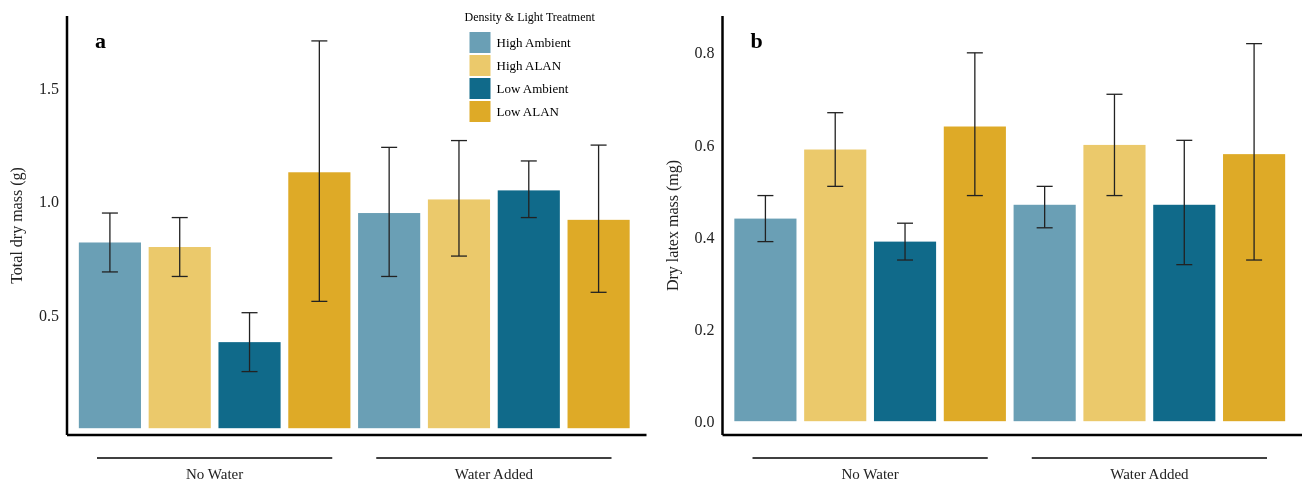  Describe the element at coordinates (704, 53) in the screenshot. I see `y-tick-label: 0.8` at that location.